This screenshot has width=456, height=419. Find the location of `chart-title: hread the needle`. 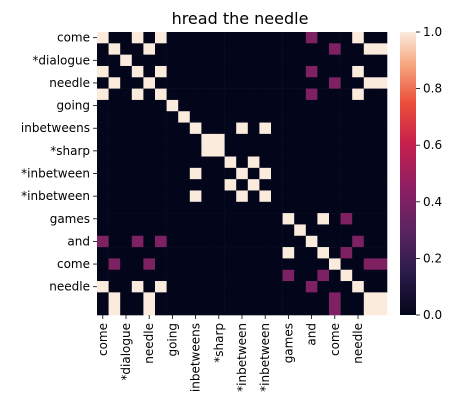

chart-title: hread the needle is located at coordinates (240, 18).